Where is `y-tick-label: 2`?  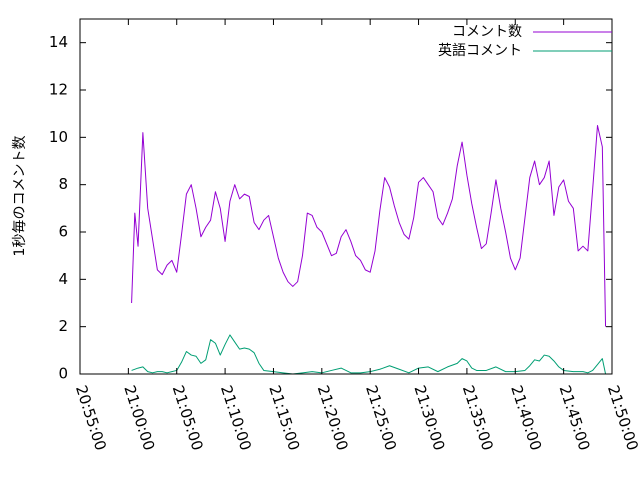
y-tick-label: 2 is located at coordinates (63, 326).